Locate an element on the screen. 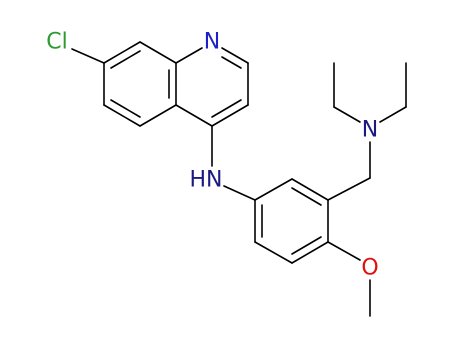 The width and height of the screenshot is (455, 350). atom-label: Cl is located at coordinates (56, 42).